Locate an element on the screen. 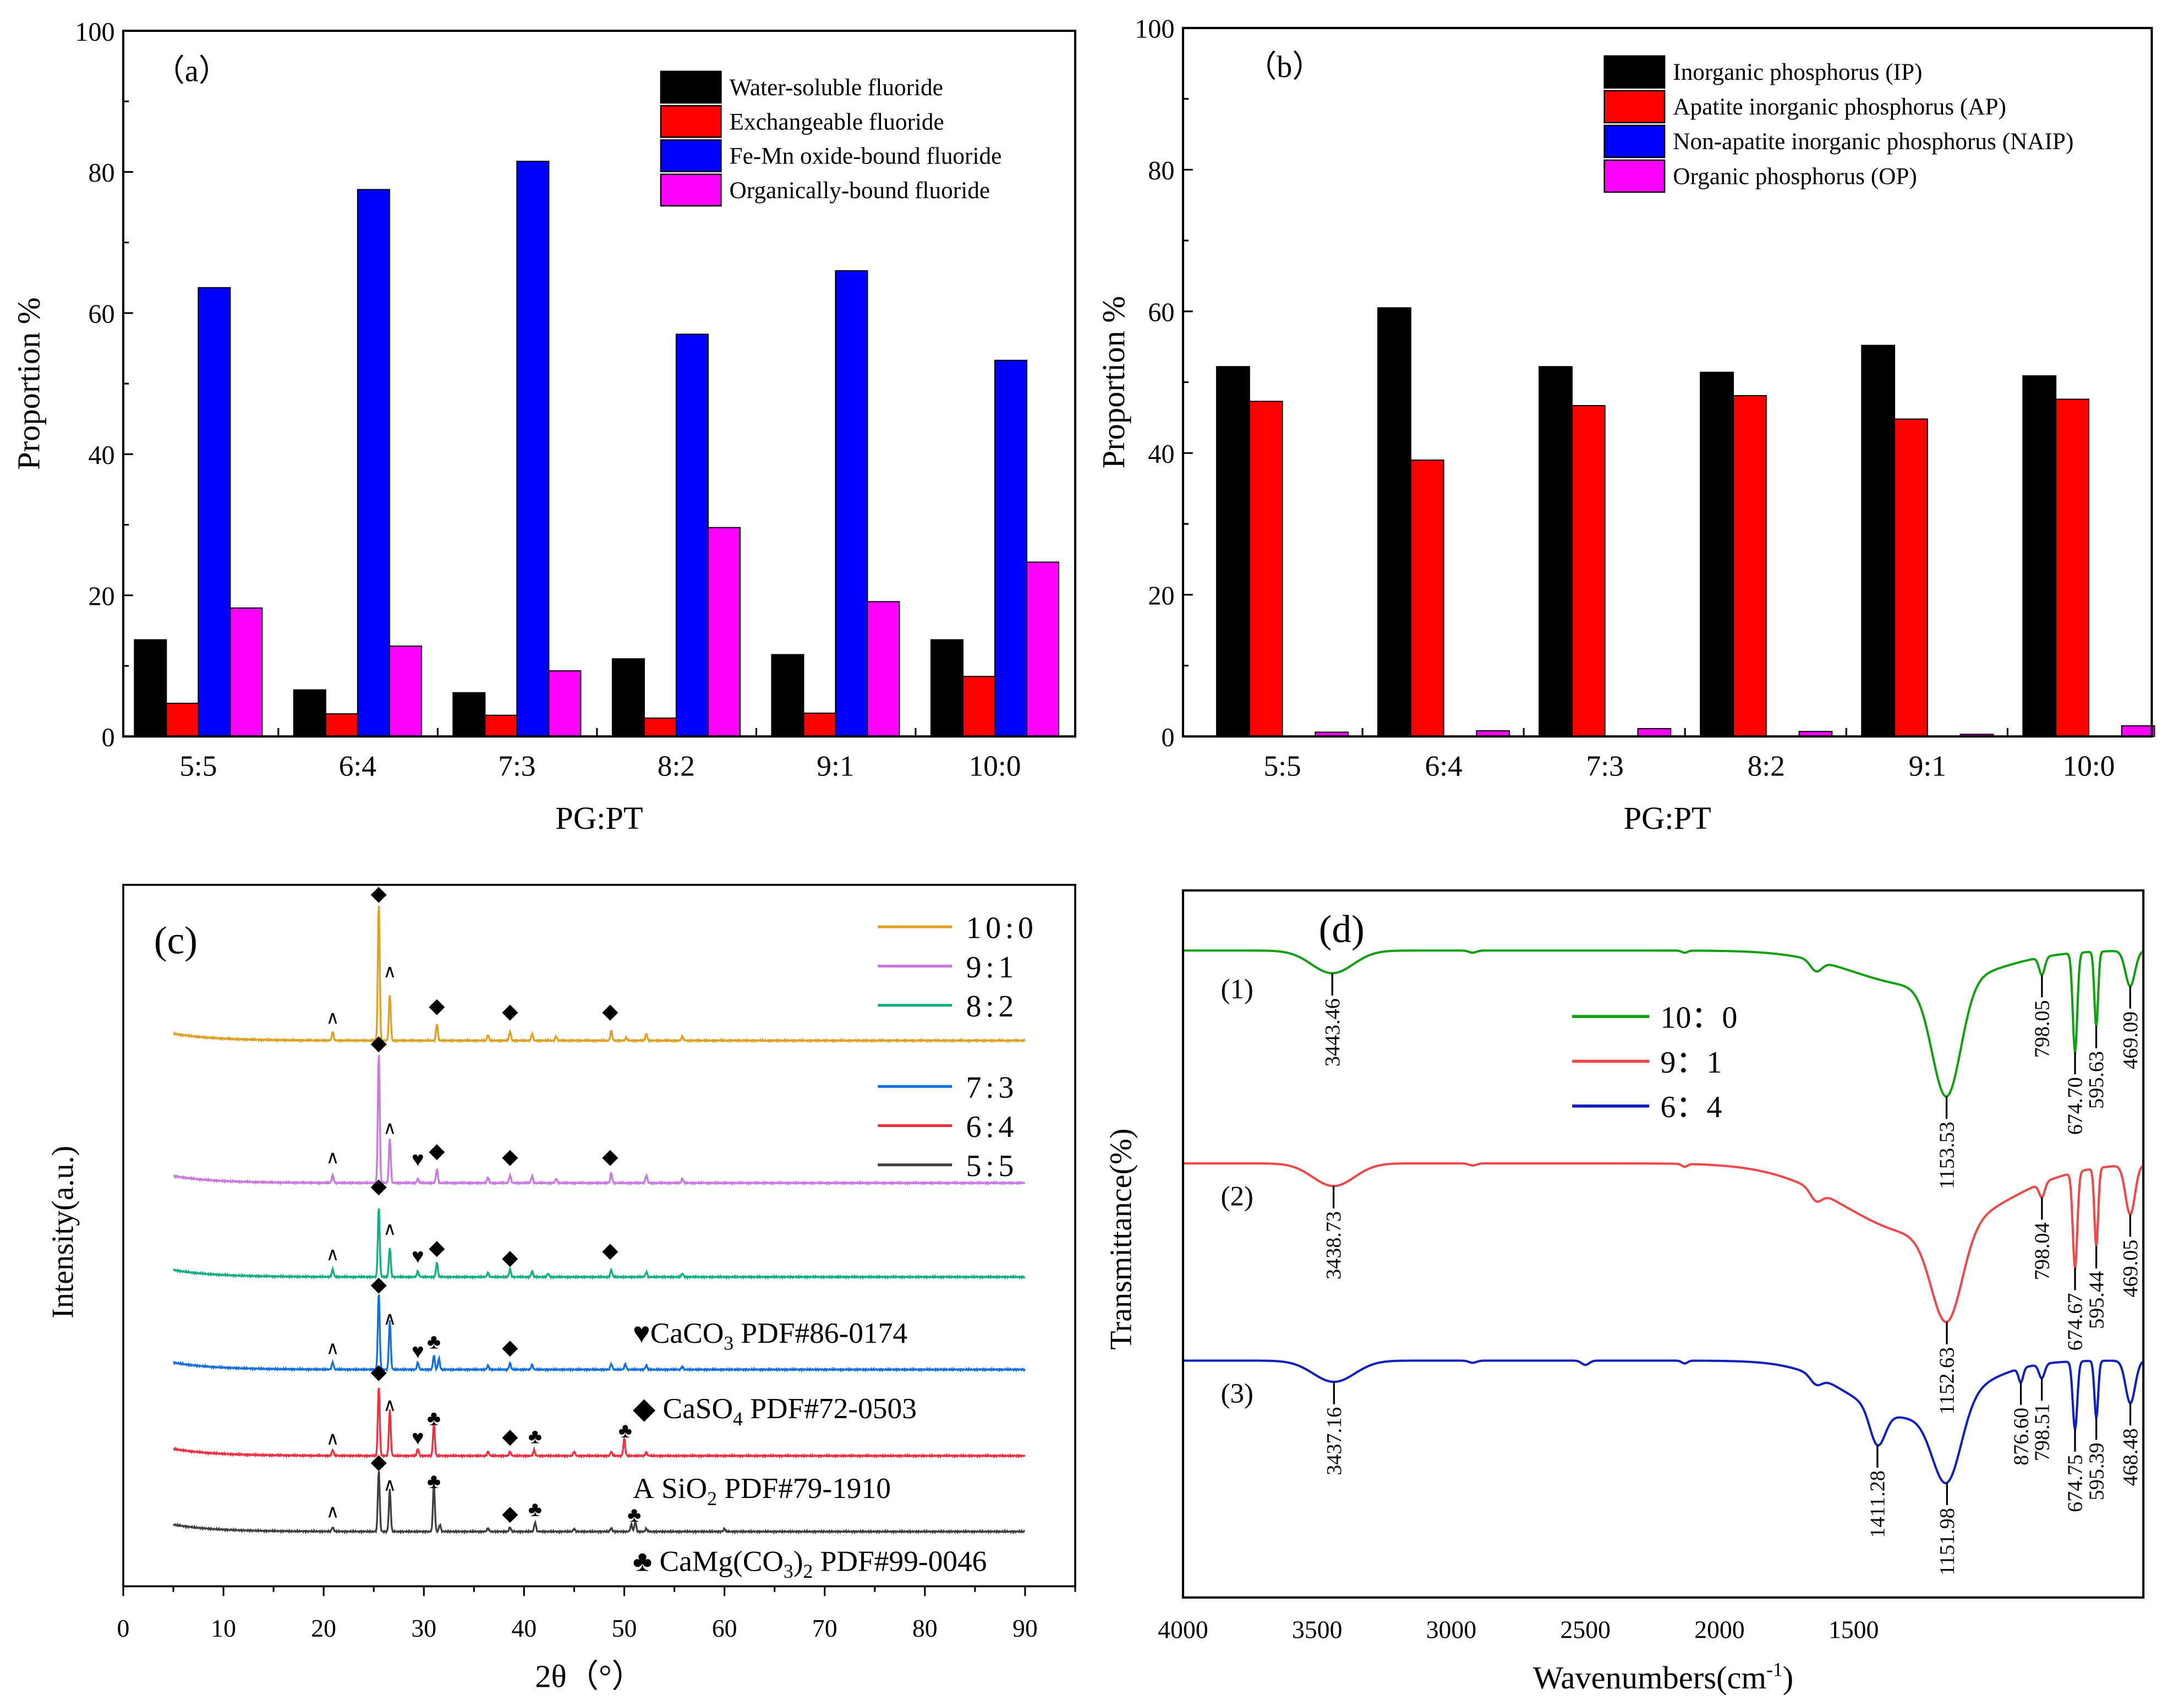  legend-label: Apatite inorganic phosphorus (AP) is located at coordinates (1839, 107).